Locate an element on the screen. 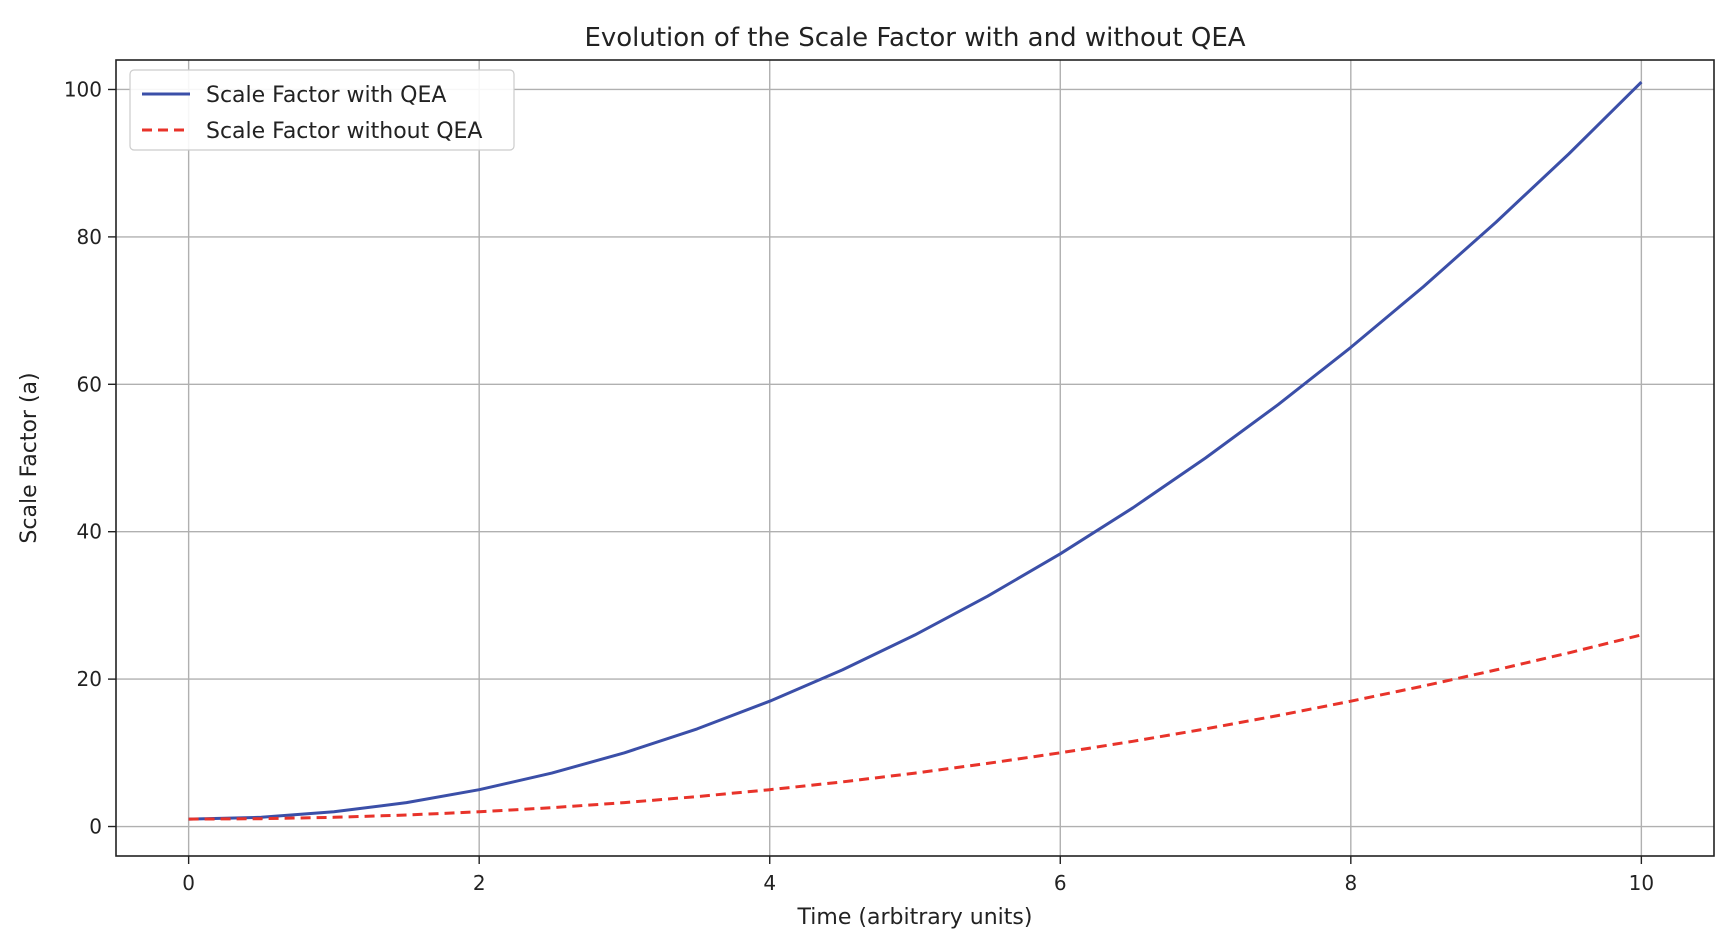 The height and width of the screenshot is (950, 1732). legend-box is located at coordinates (322, 110).